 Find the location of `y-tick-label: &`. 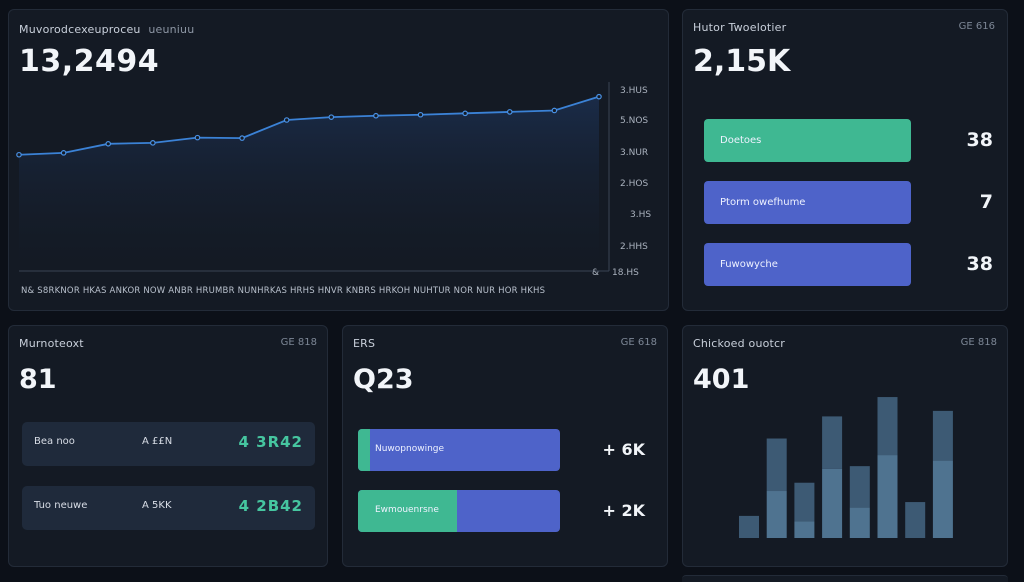

y-tick-label: & is located at coordinates (596, 273).